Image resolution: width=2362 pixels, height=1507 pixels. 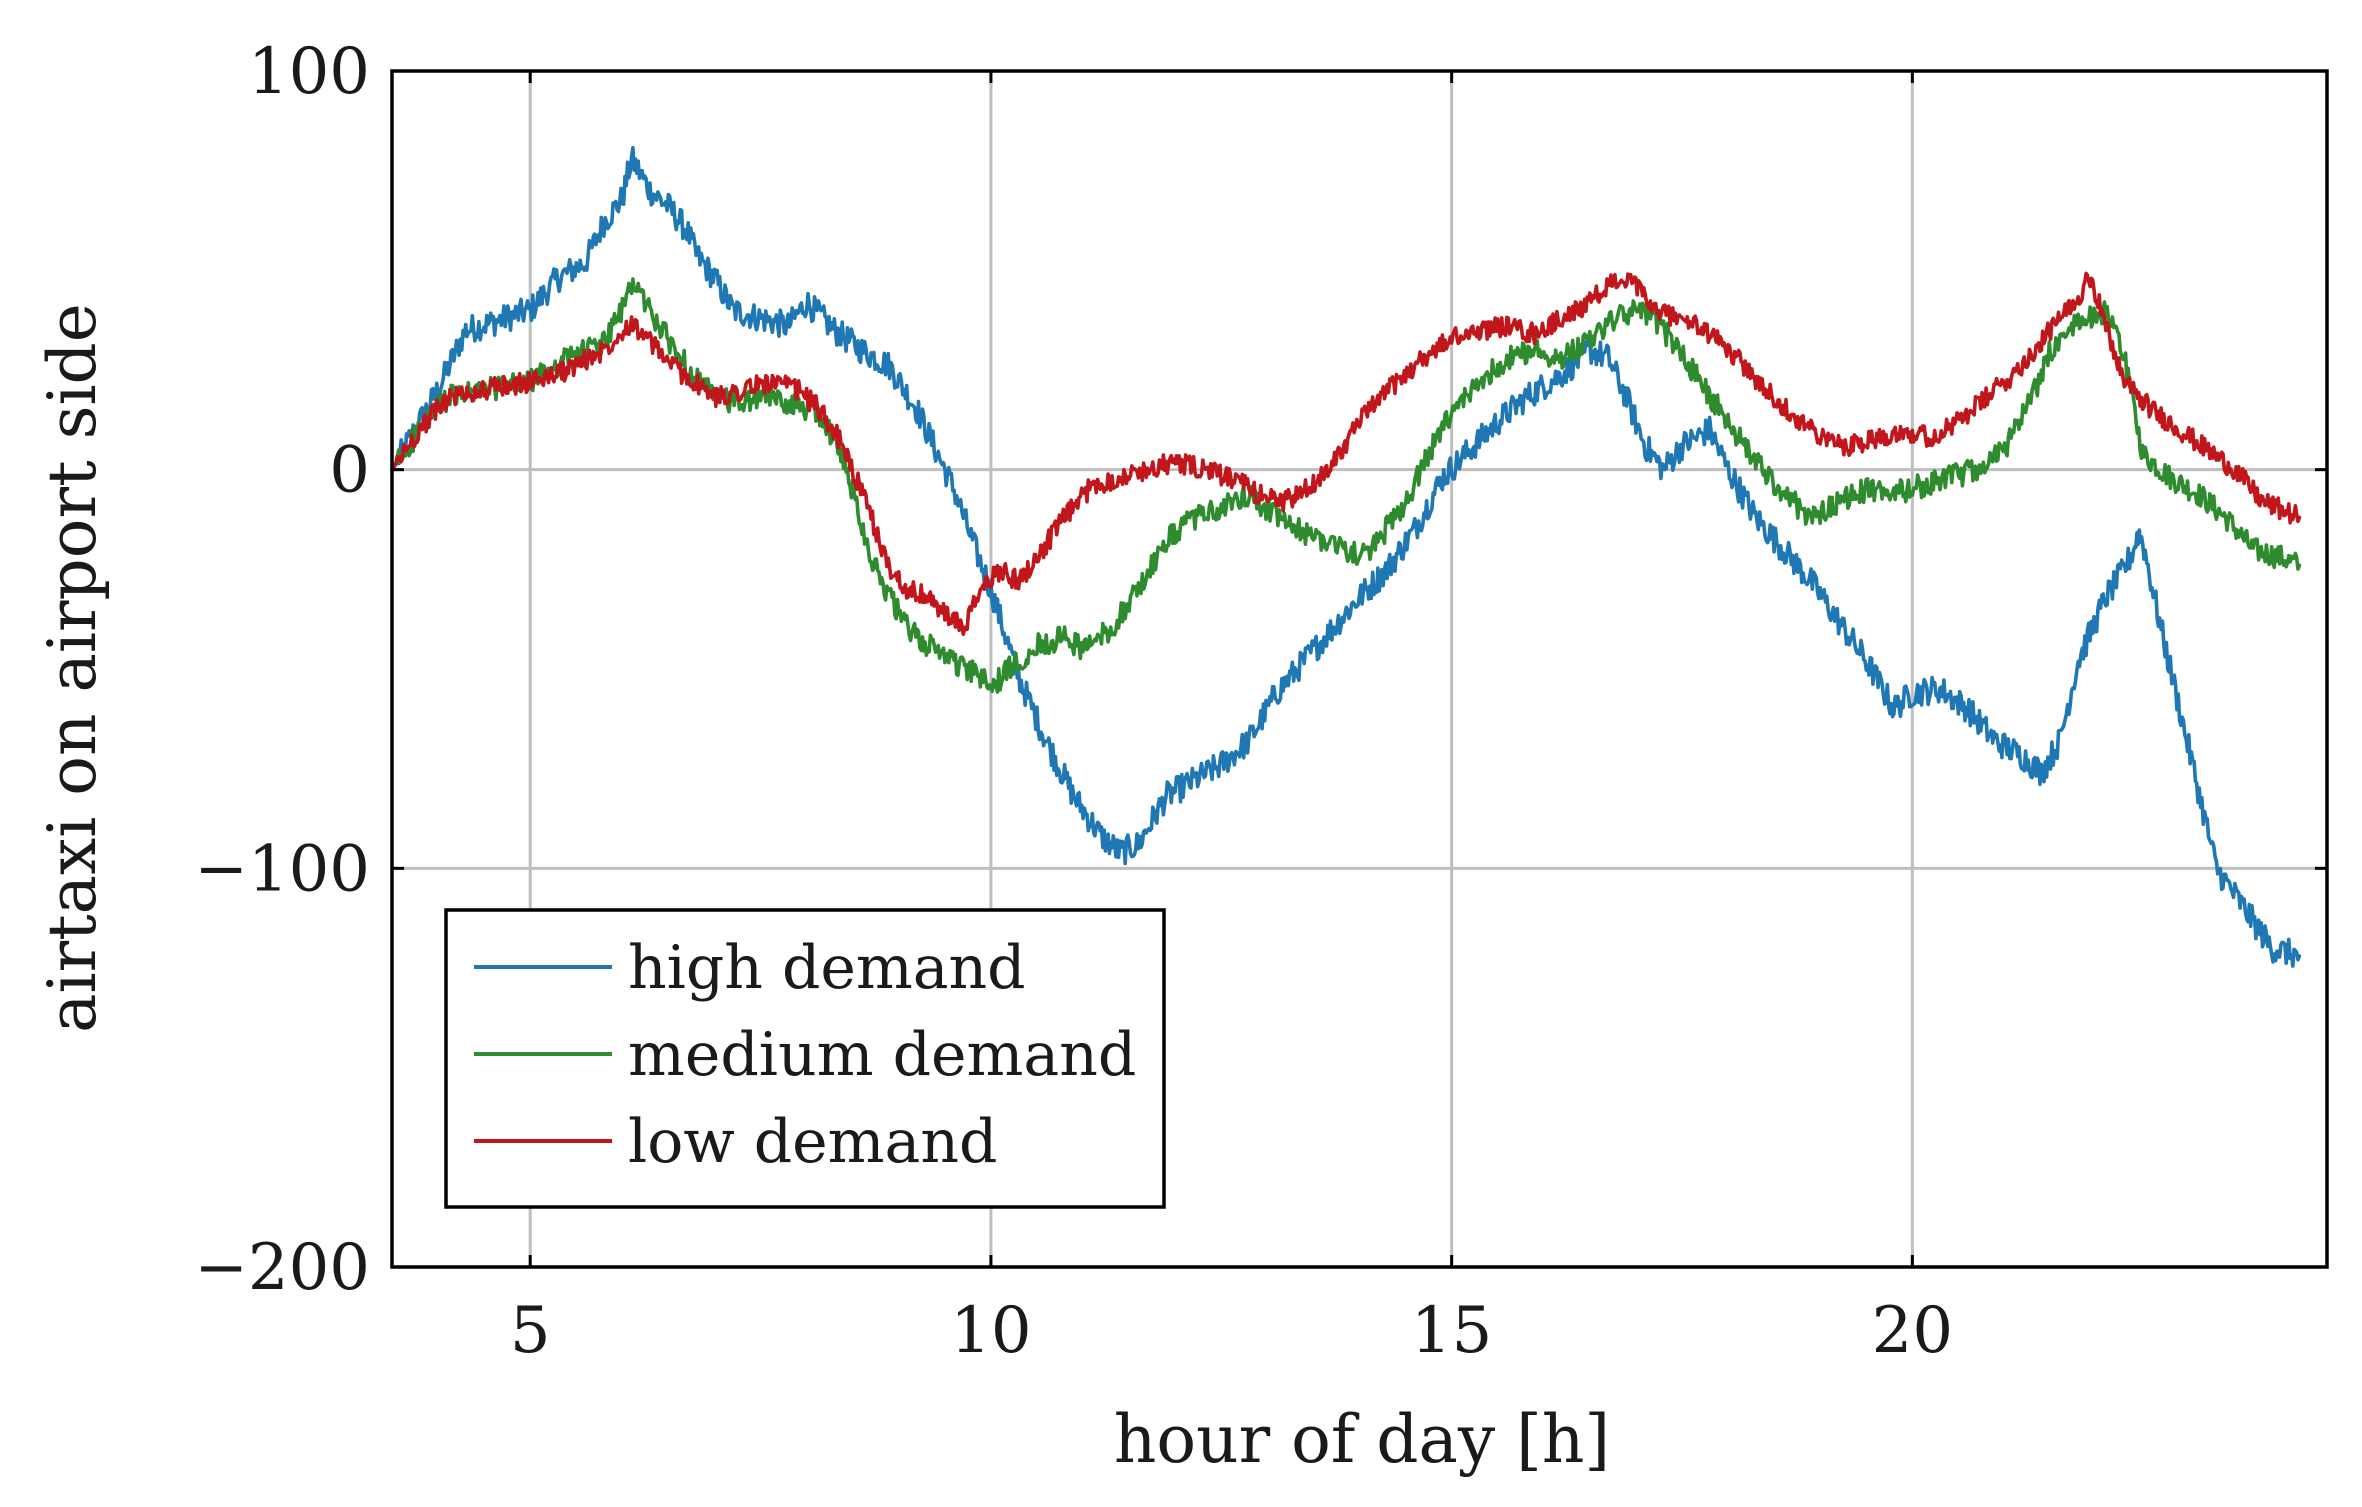 I want to click on y-tick-label-100: 100, so click(x=309, y=72).